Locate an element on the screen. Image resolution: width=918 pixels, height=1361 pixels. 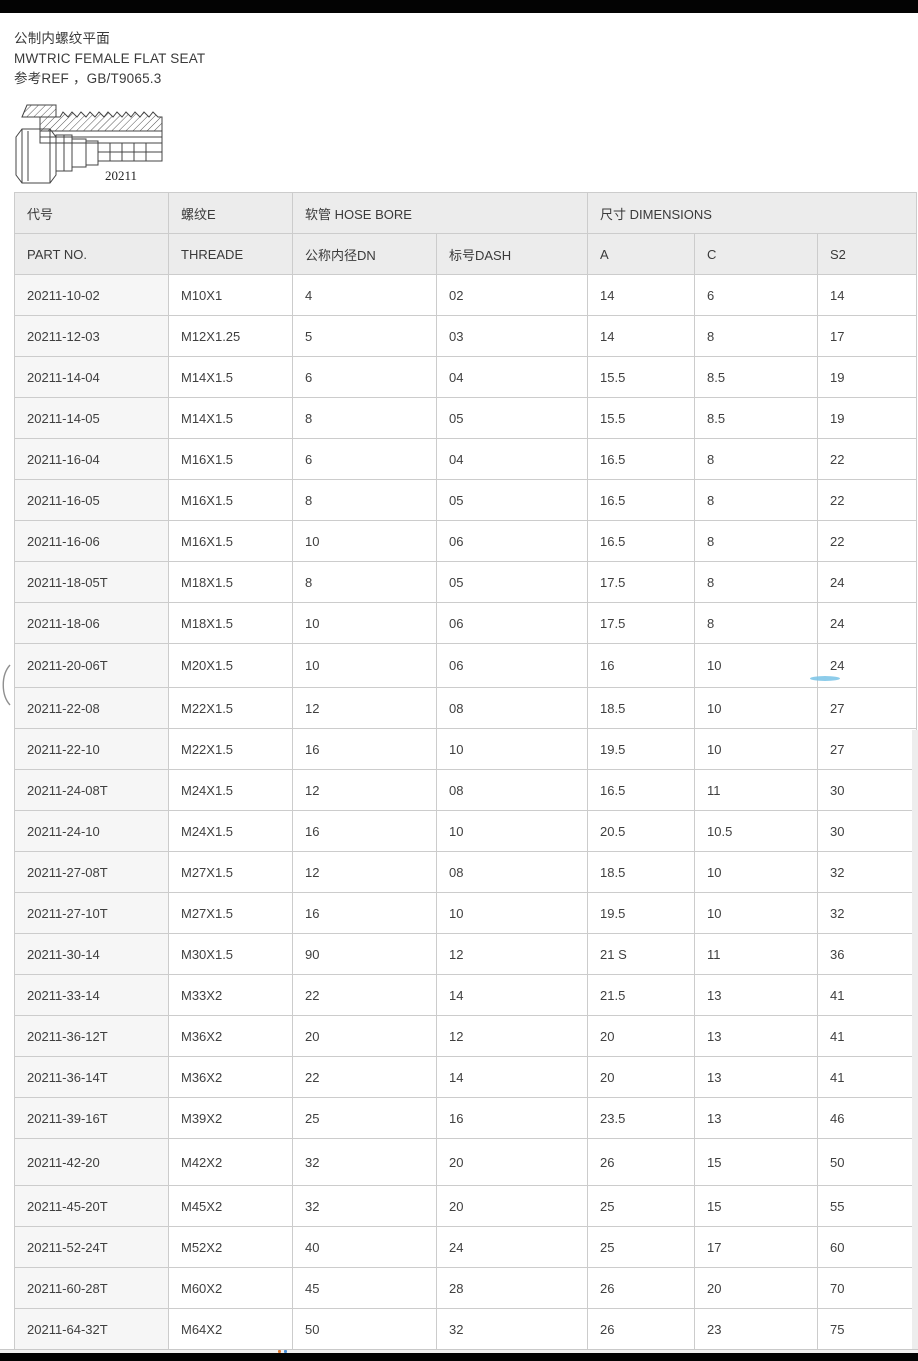
cell-dash: 32 is located at coordinates (512, 1329).